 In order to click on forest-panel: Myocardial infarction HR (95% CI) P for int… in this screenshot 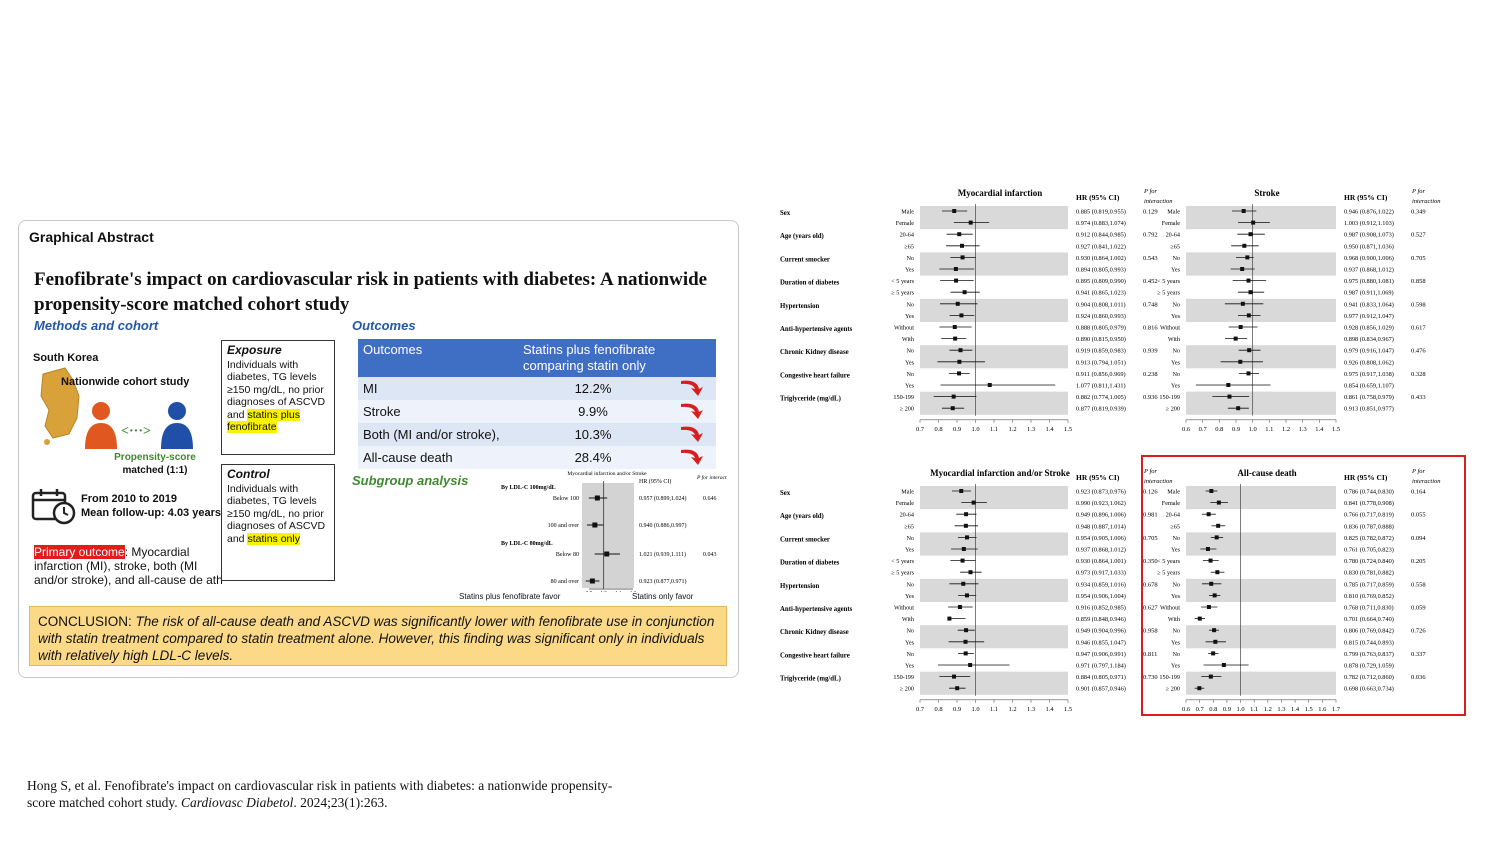, I will do `click(976, 310)`.